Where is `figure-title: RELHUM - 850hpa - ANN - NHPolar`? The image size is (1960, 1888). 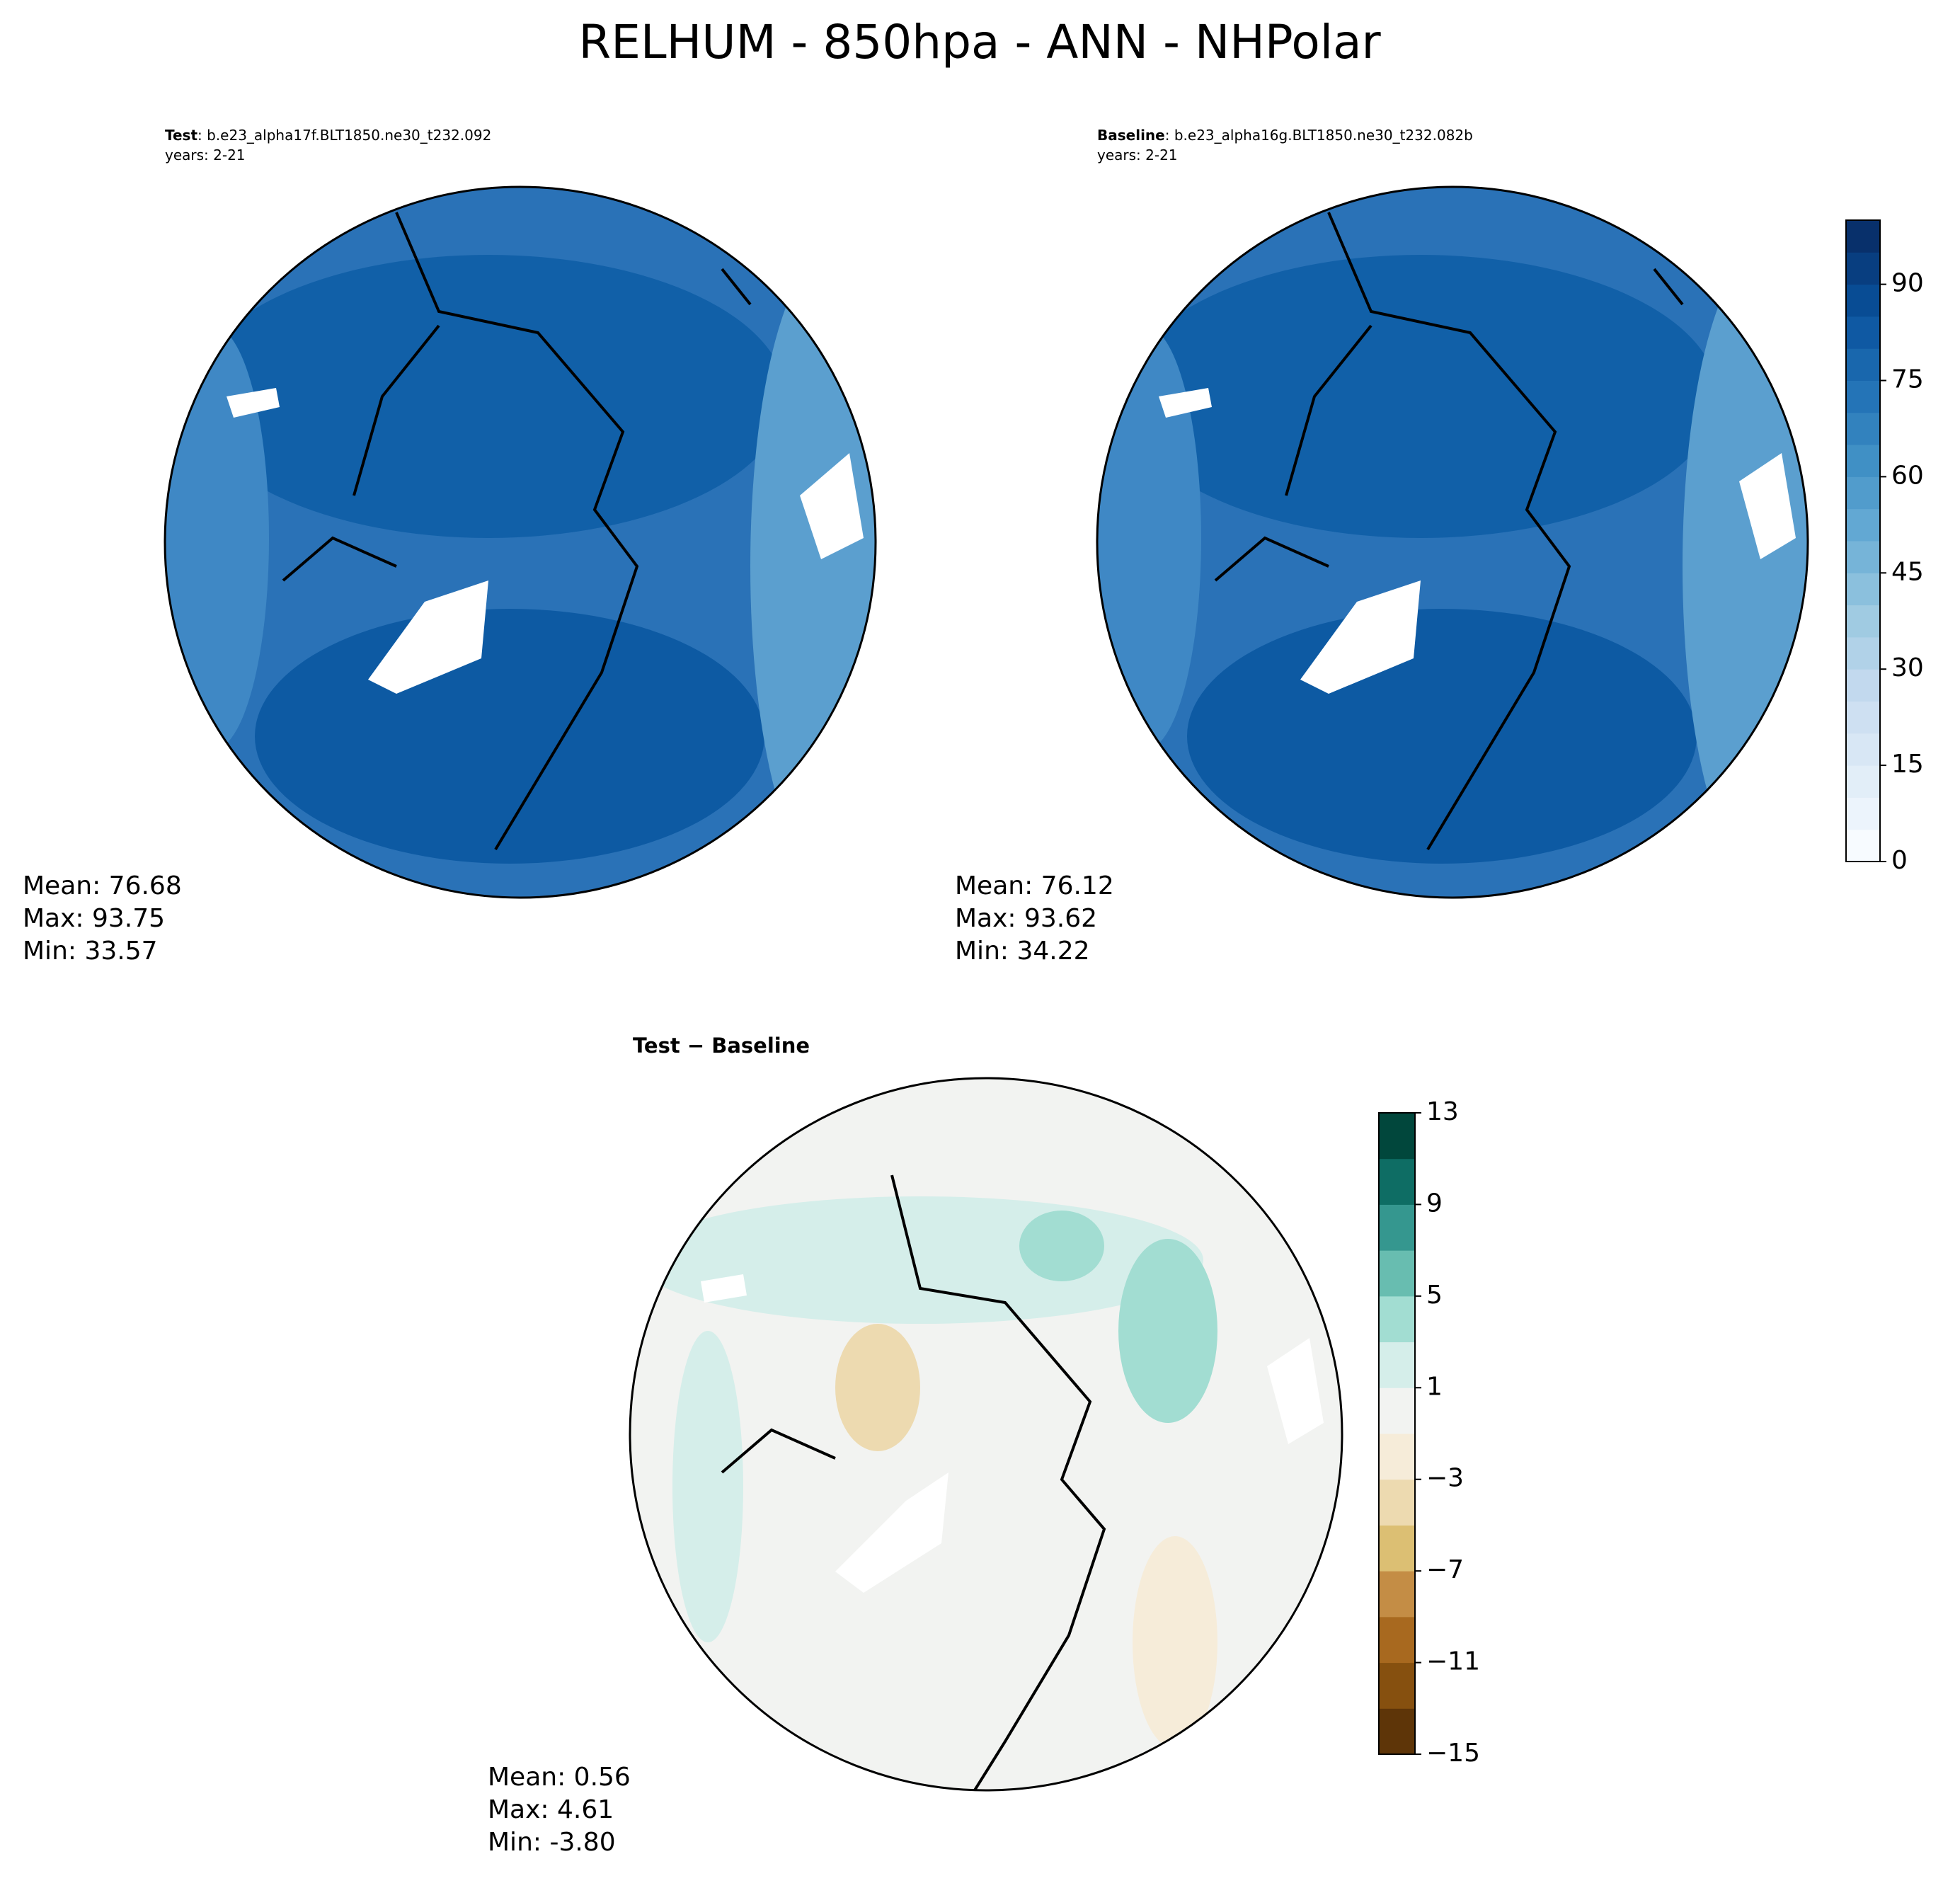 figure-title: RELHUM - 850hpa - ANN - NHPolar is located at coordinates (979, 42).